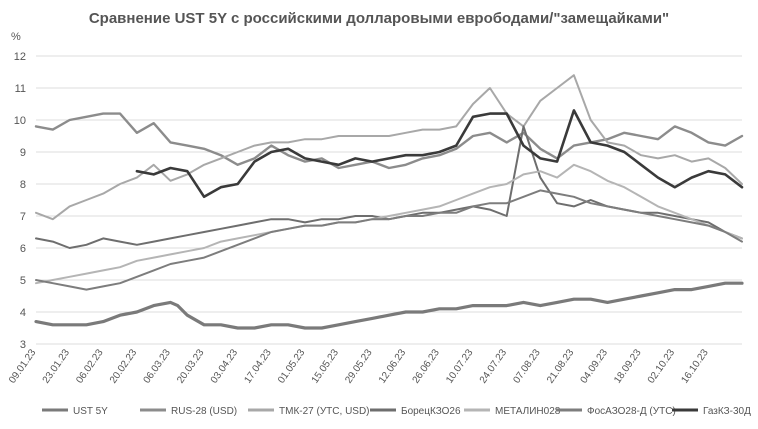 This screenshot has width=758, height=429. Describe the element at coordinates (292, 366) in the screenshot. I see `x-tick-label: 01.05.23` at that location.